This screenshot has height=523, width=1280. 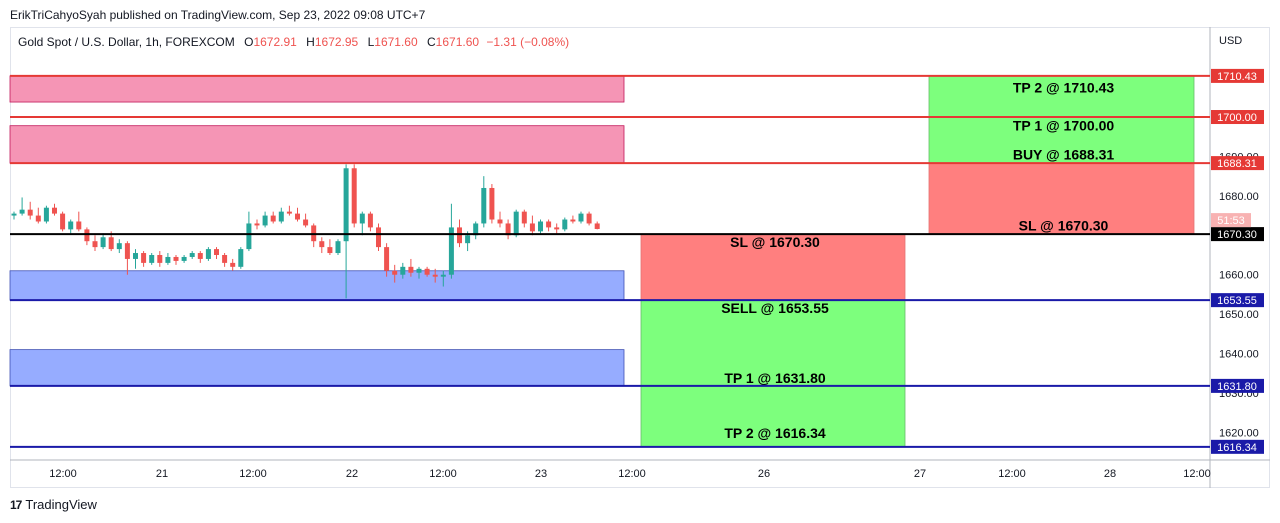 What do you see at coordinates (61, 504) in the screenshot?
I see `brand-name: TradingView` at bounding box center [61, 504].